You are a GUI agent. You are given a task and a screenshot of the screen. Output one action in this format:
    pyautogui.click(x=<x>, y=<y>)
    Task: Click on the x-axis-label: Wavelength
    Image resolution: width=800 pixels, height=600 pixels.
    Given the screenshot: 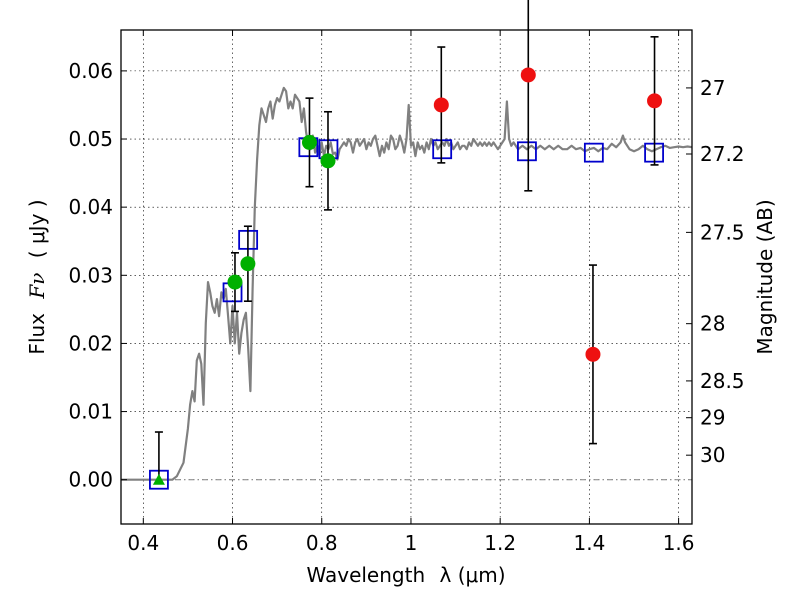 What is the action you would take?
    pyautogui.click(x=365, y=575)
    